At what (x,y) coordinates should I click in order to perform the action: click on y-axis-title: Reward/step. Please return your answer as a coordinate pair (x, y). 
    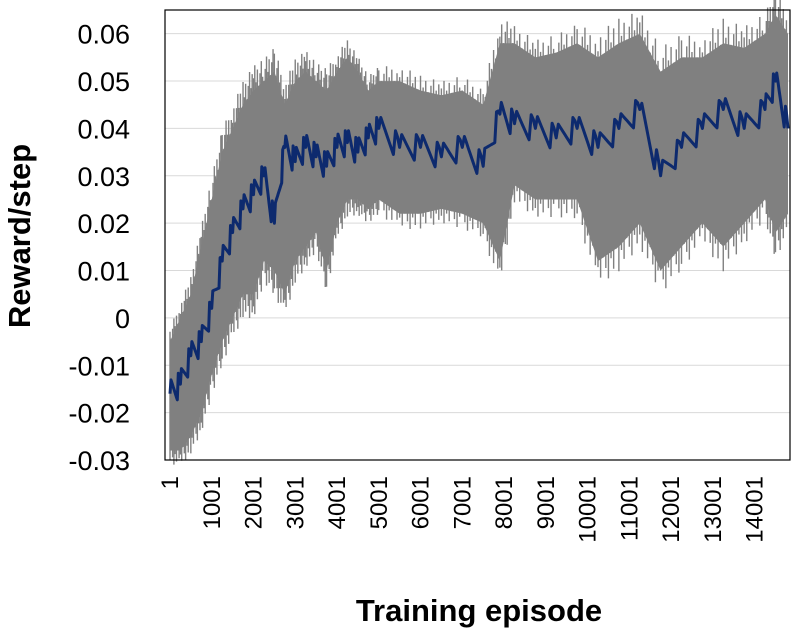
    Looking at the image, I should click on (19, 236).